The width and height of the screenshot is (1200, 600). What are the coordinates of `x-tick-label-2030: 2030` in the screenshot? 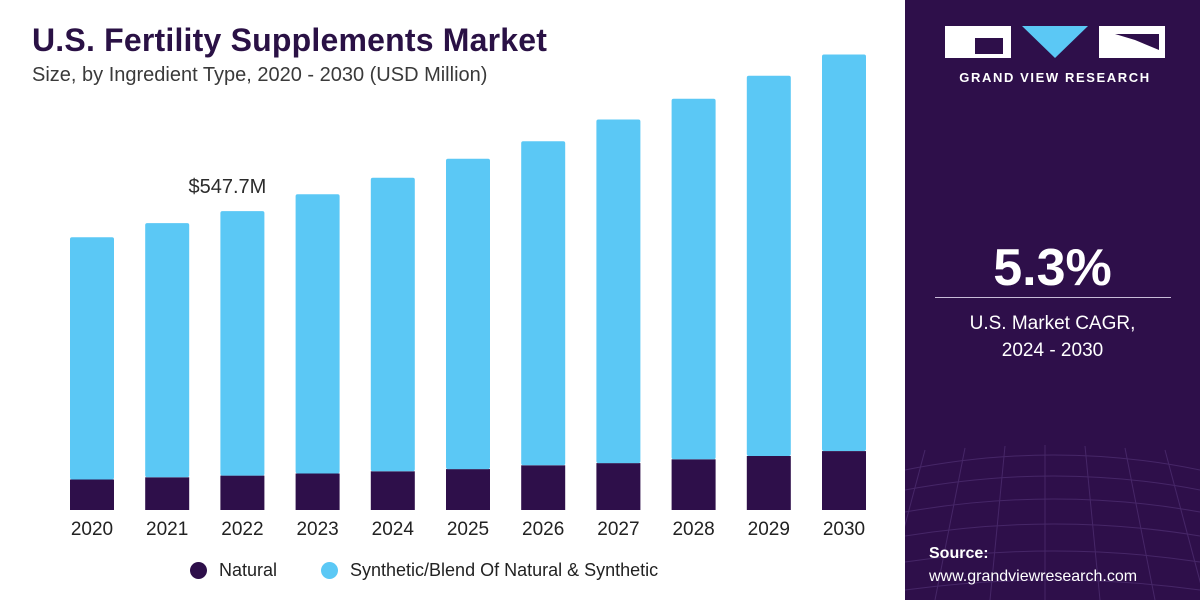 It's located at (844, 529).